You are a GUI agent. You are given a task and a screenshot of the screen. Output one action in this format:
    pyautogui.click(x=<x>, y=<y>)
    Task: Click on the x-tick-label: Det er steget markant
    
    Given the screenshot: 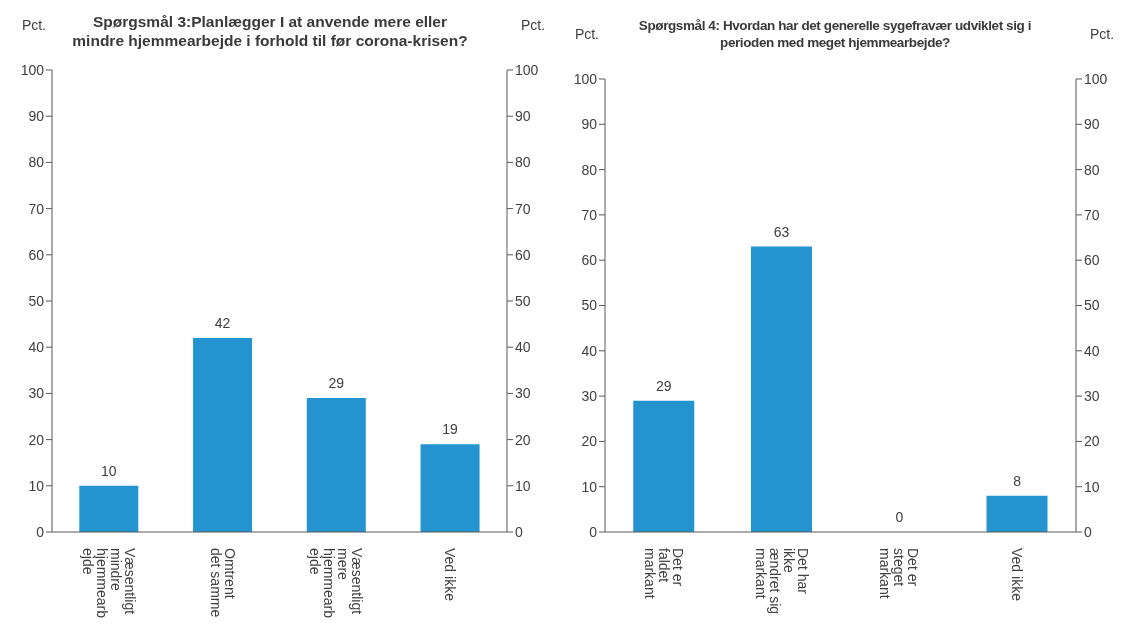 What is the action you would take?
    pyautogui.click(x=899, y=573)
    